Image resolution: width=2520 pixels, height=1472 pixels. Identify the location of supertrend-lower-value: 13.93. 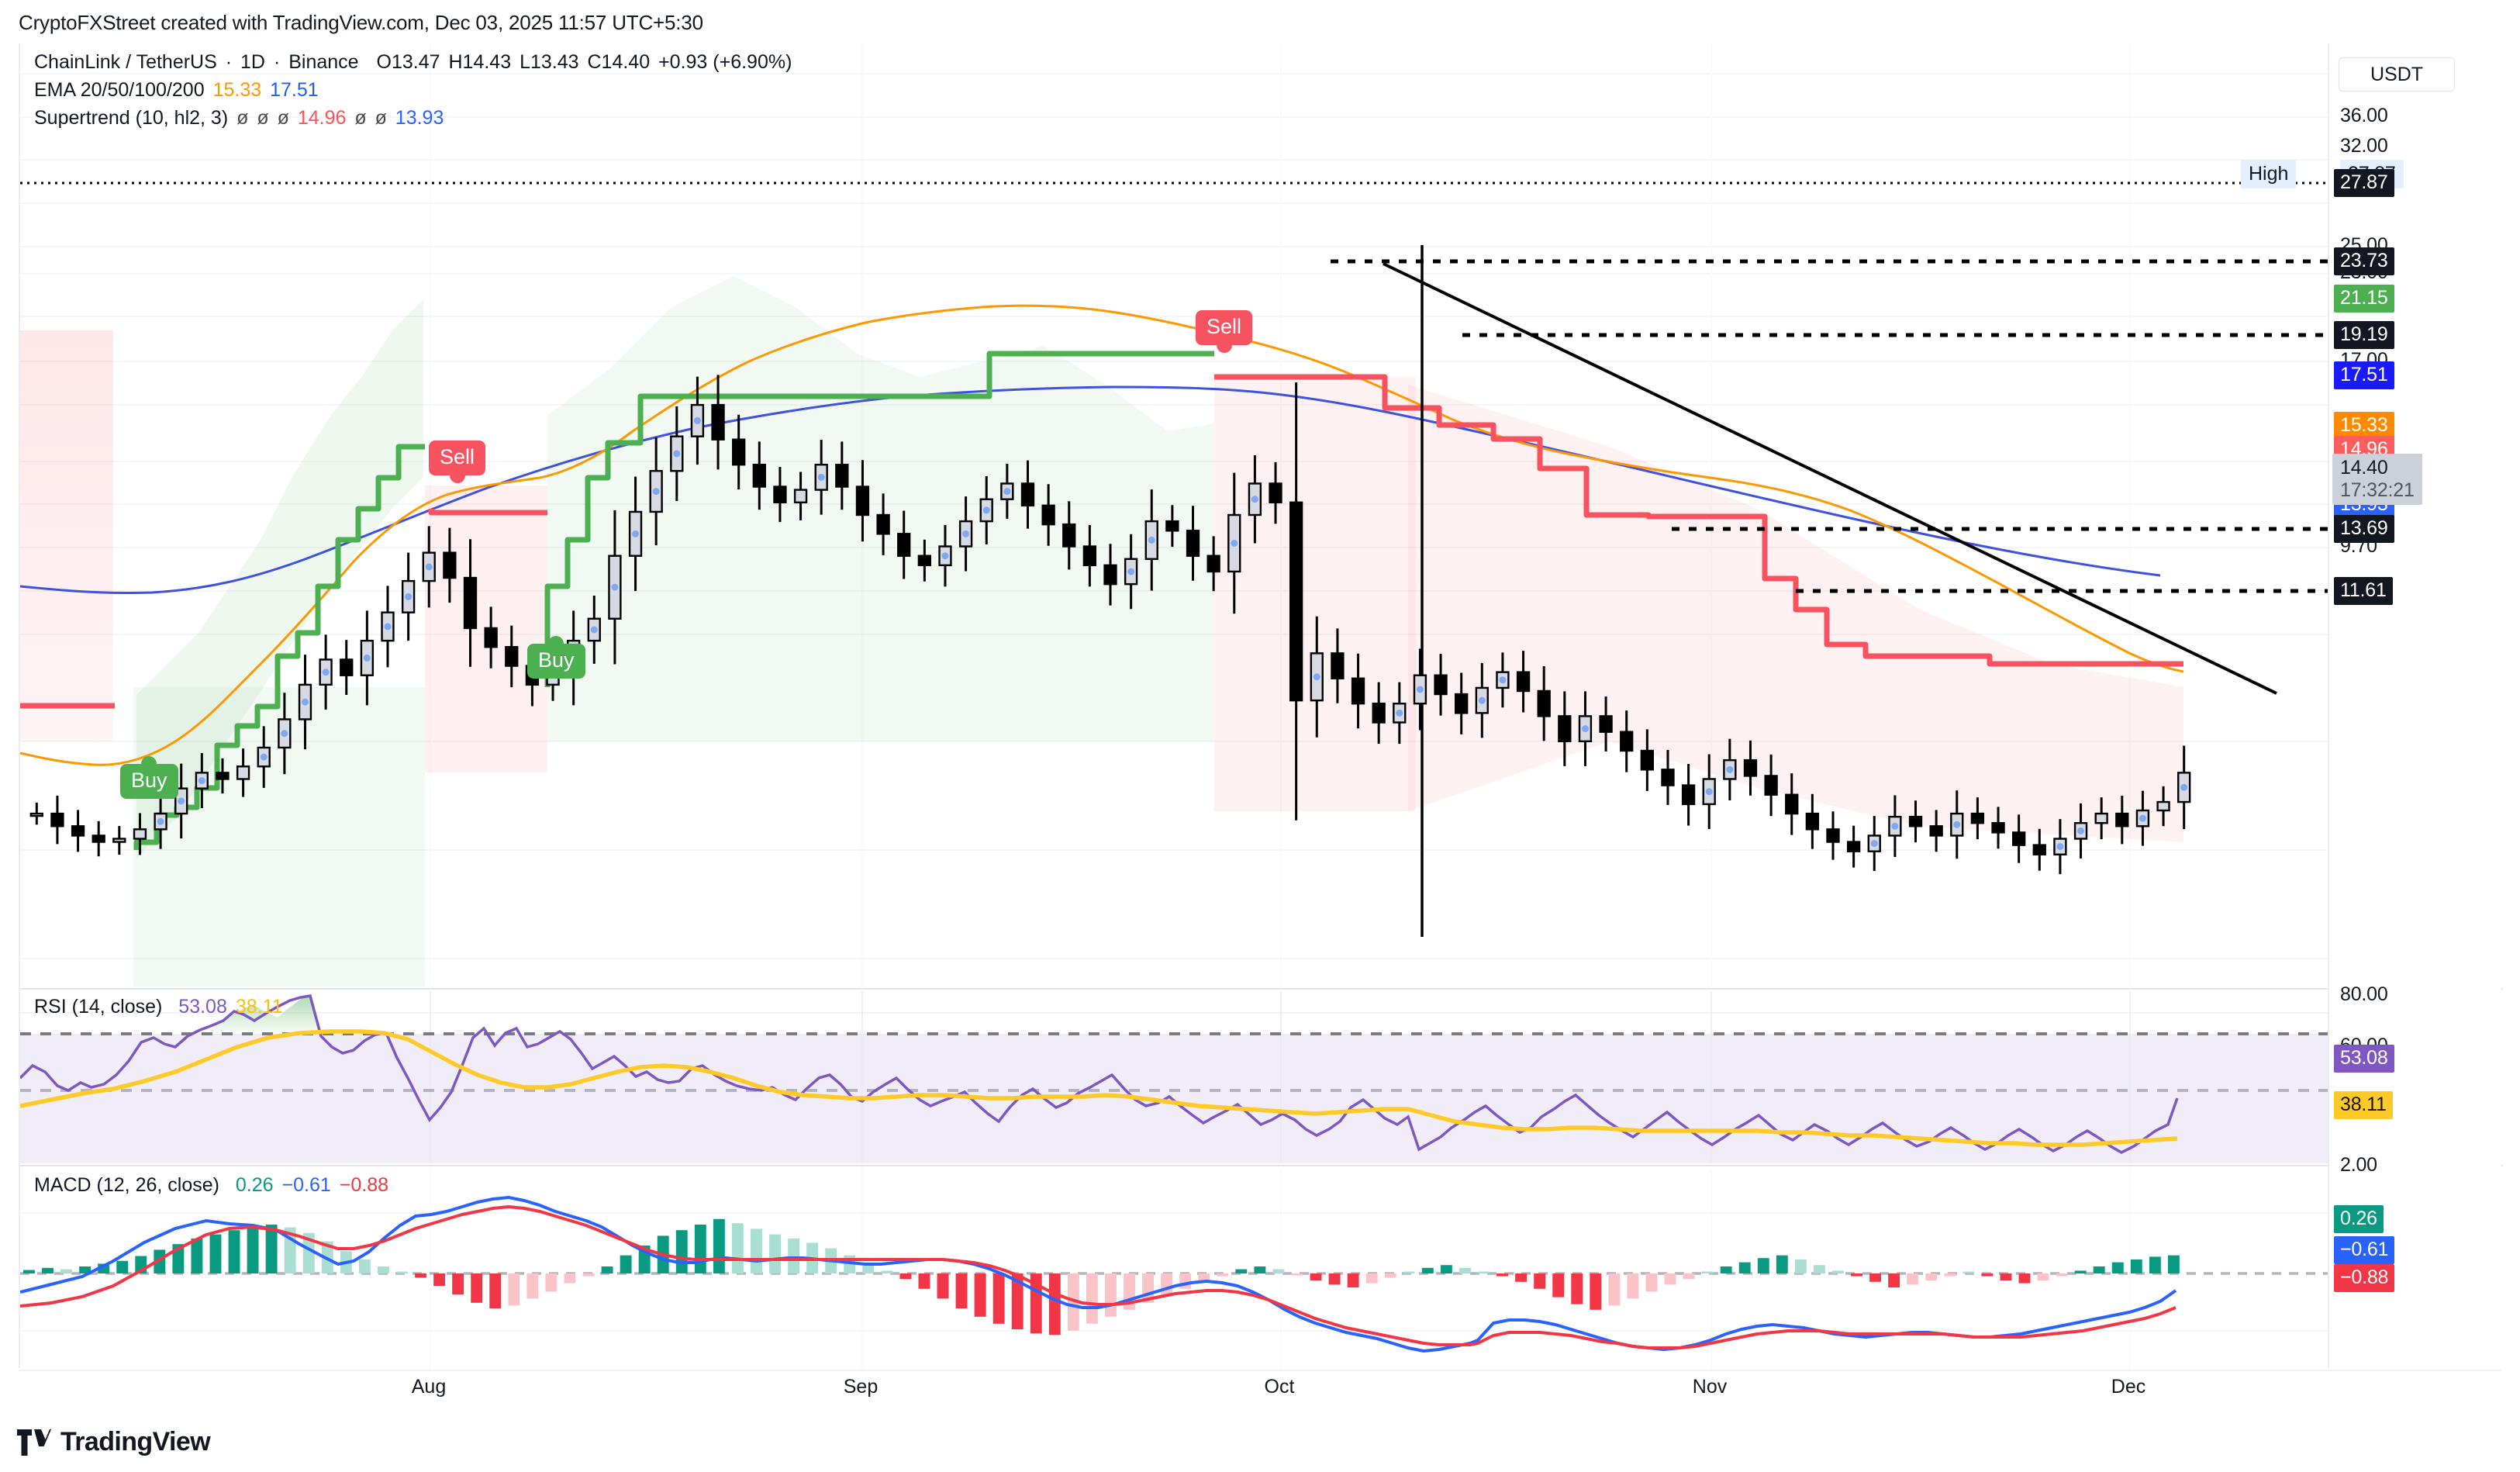
(419, 118).